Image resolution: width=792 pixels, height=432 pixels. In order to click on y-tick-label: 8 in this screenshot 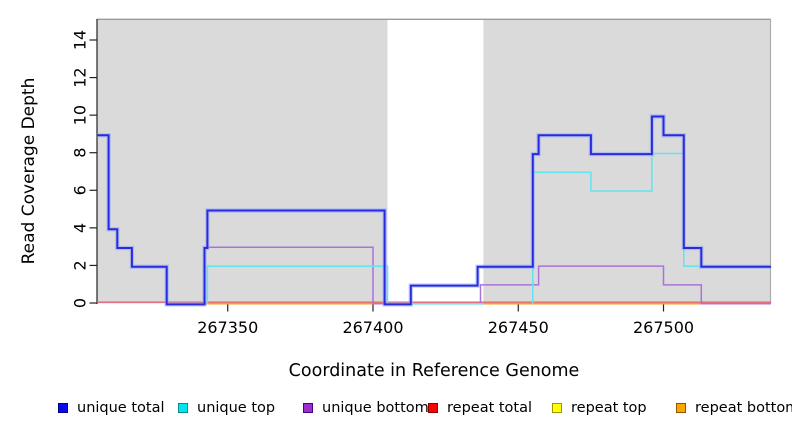, I will do `click(80, 153)`.